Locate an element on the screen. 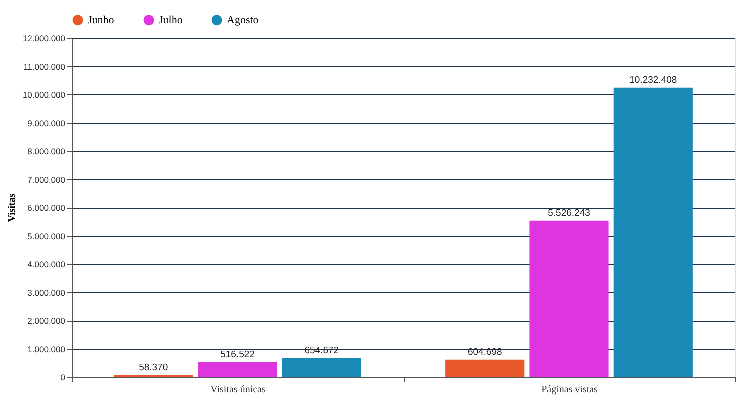 Image resolution: width=750 pixels, height=400 pixels. y-tick-label: 3.000.000 is located at coordinates (47, 293).